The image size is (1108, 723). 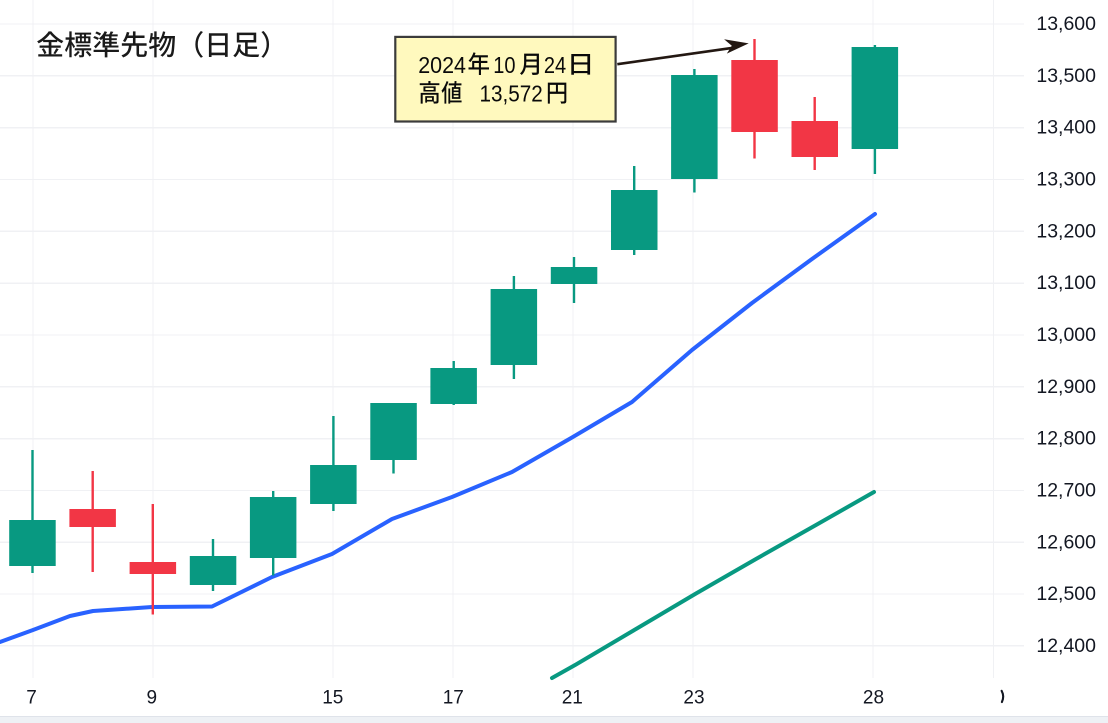 I want to click on svg-text: 10, so click(x=504, y=64).